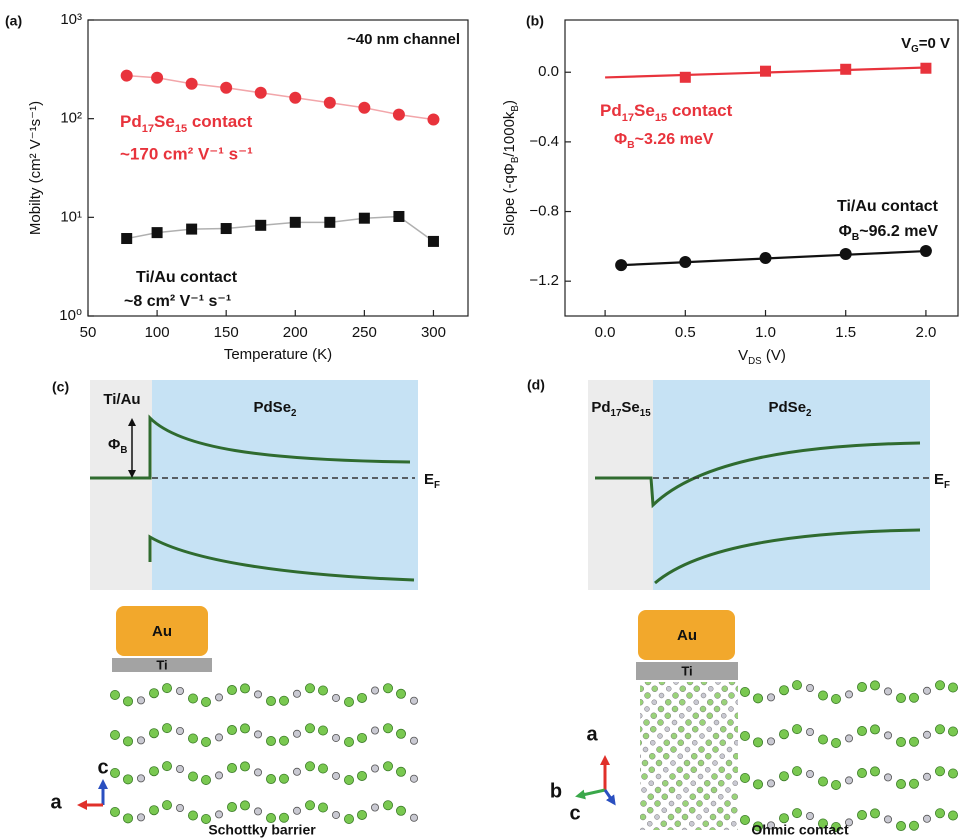 Image resolution: width=960 pixels, height=840 pixels. I want to click on axis-label: c, so click(102, 767).